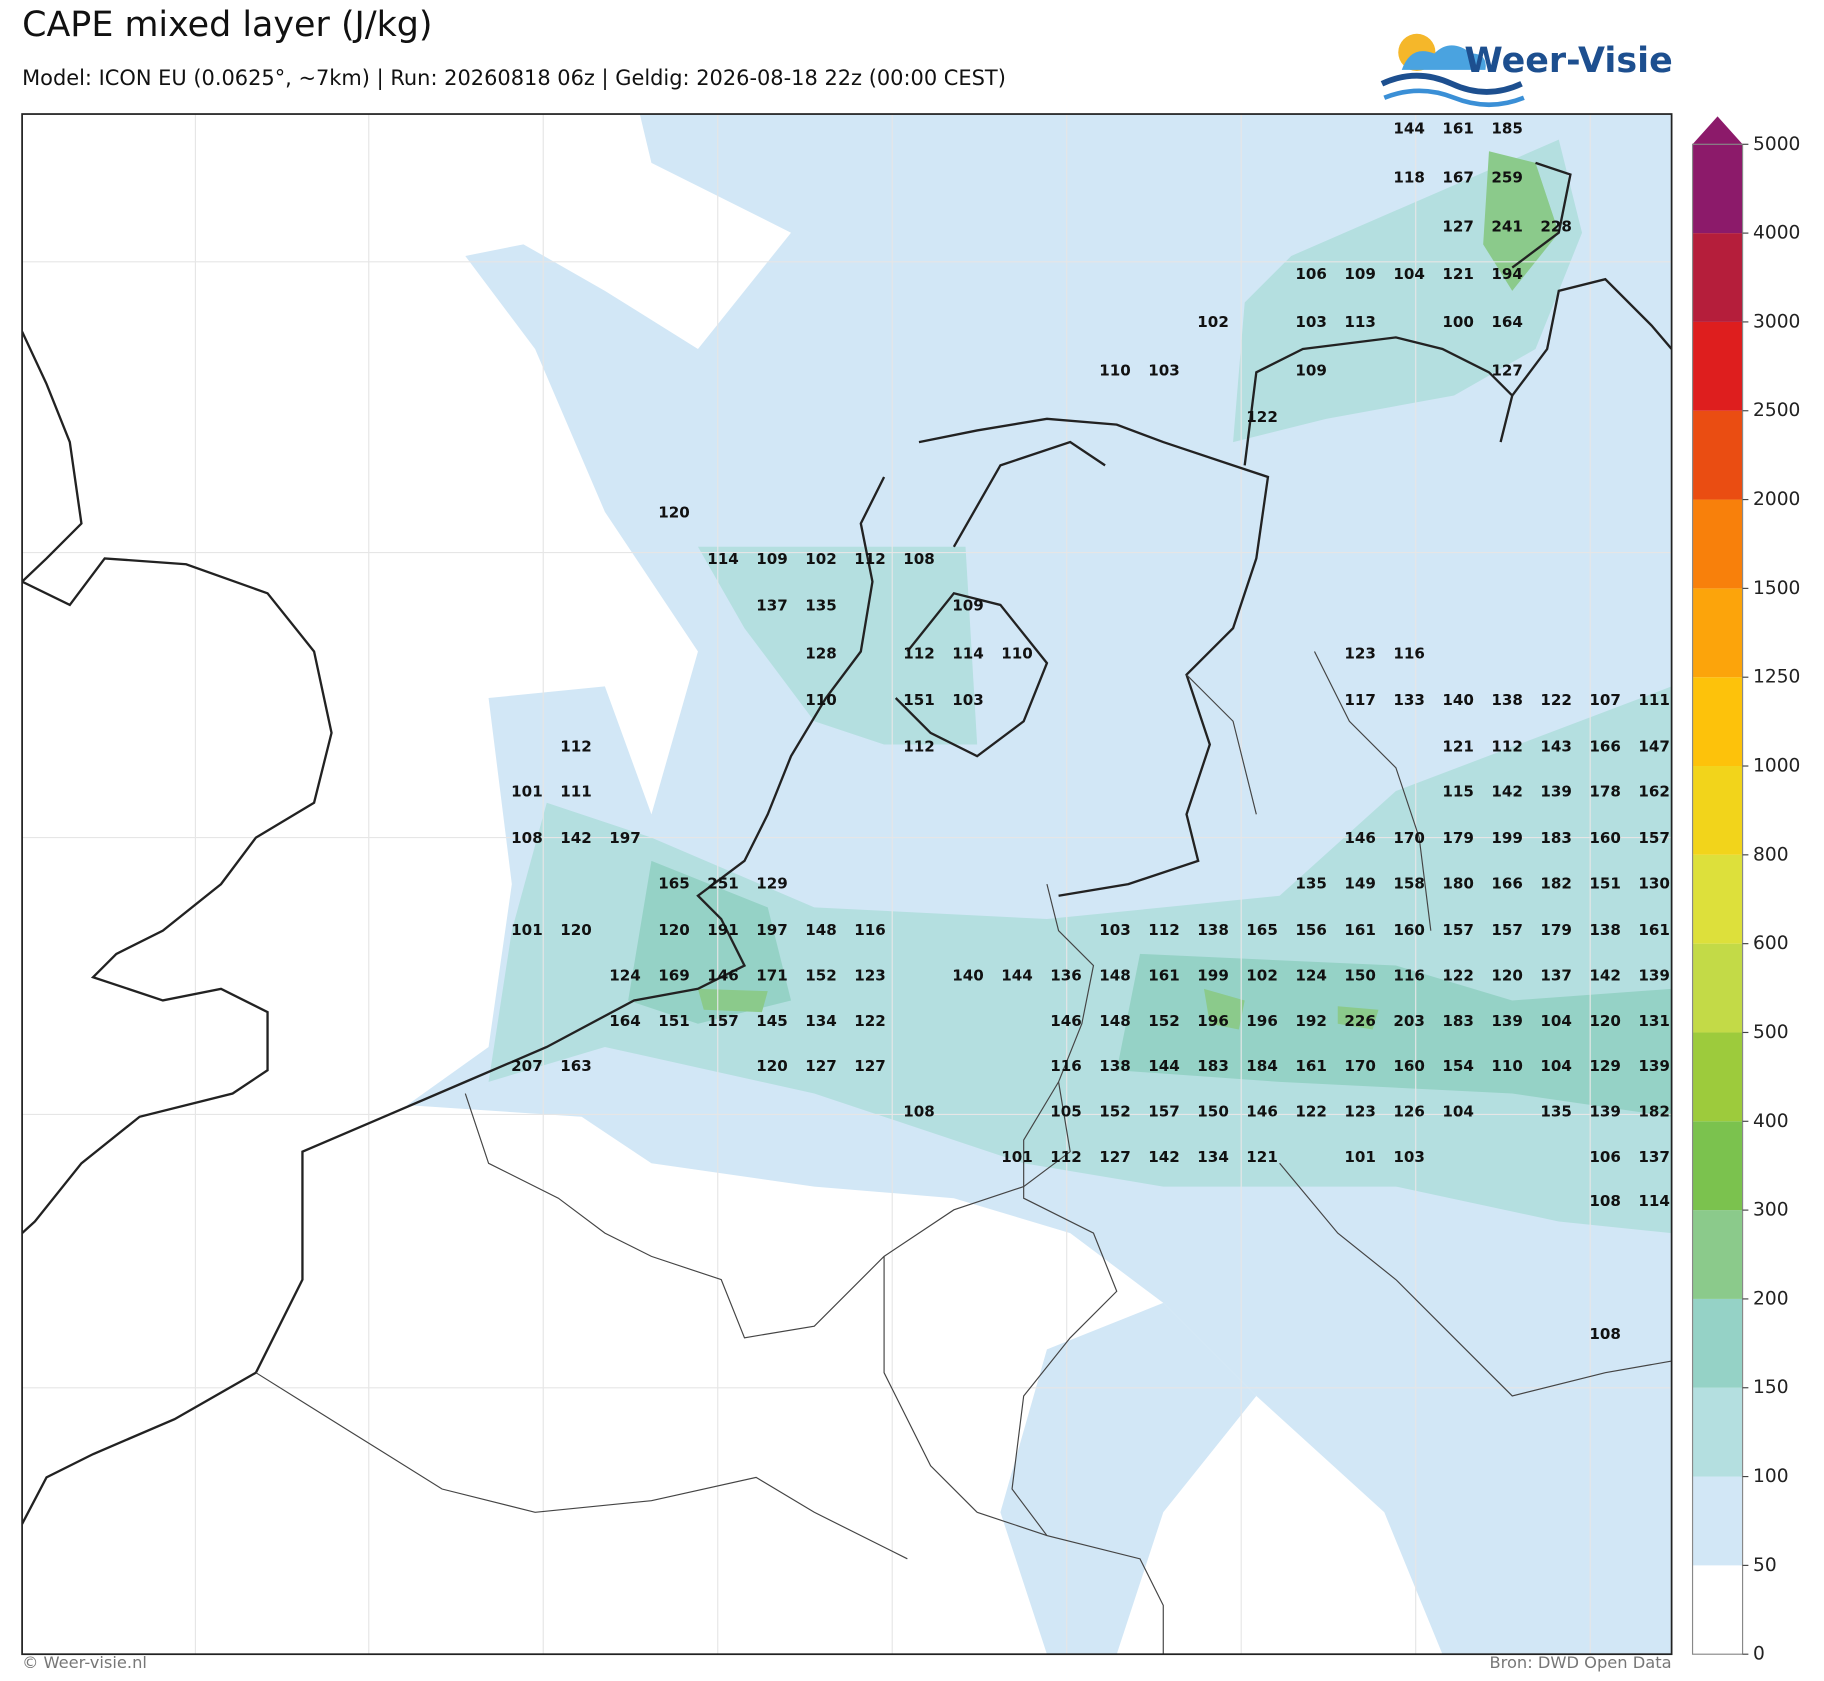 The width and height of the screenshot is (1824, 1681). I want to click on value-label: 128, so click(821, 653).